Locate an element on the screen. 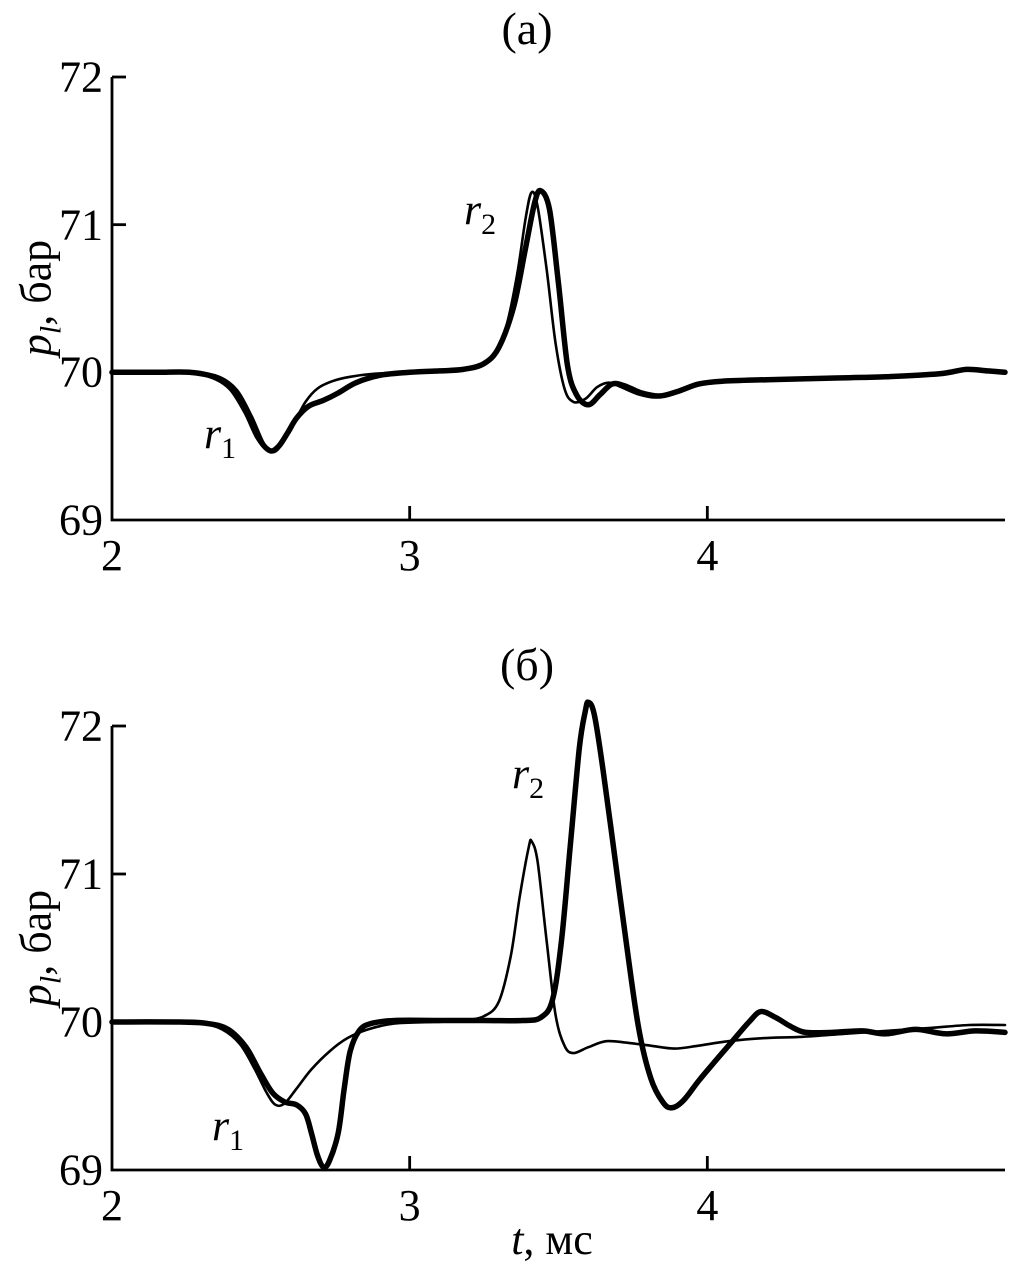 The height and width of the screenshot is (1284, 1010). annotation-r2-a: r2 is located at coordinates (480, 211).